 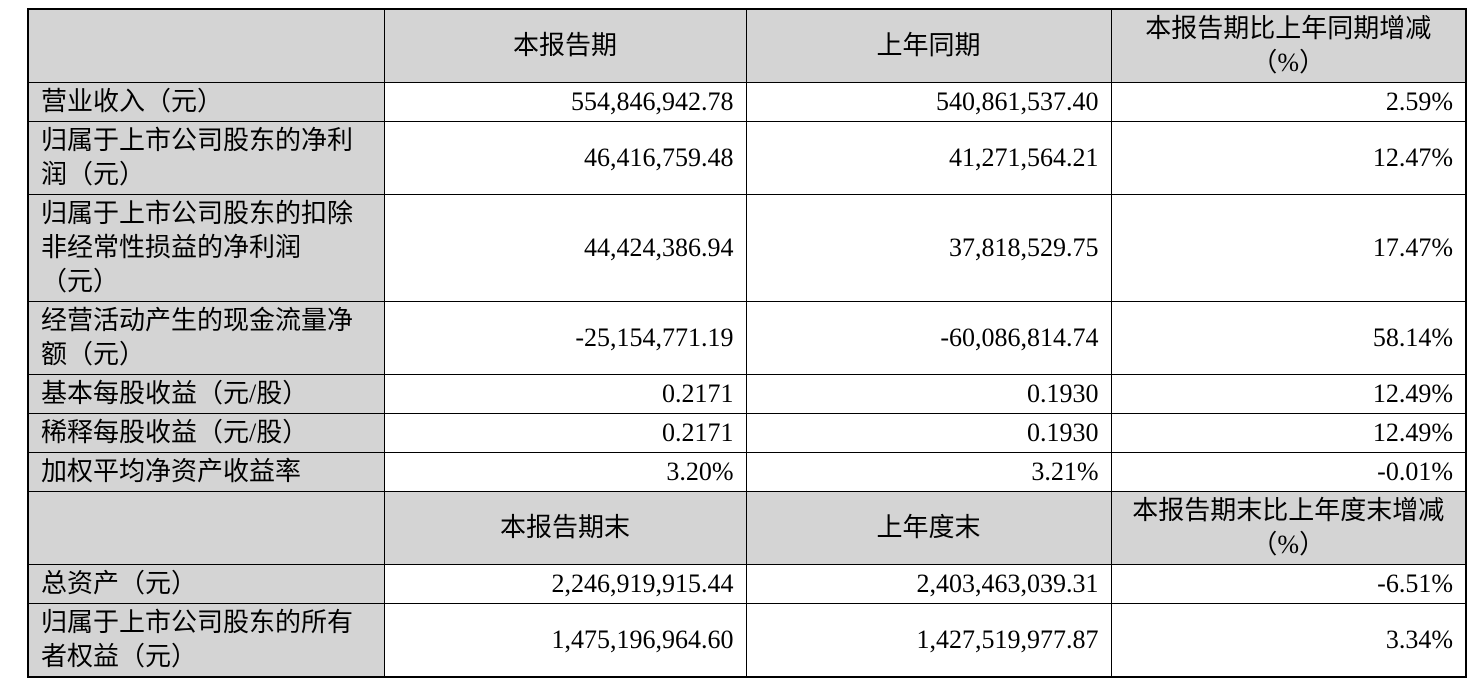 What do you see at coordinates (1288, 584) in the screenshot?
I see `change-percent-value: -6.51%` at bounding box center [1288, 584].